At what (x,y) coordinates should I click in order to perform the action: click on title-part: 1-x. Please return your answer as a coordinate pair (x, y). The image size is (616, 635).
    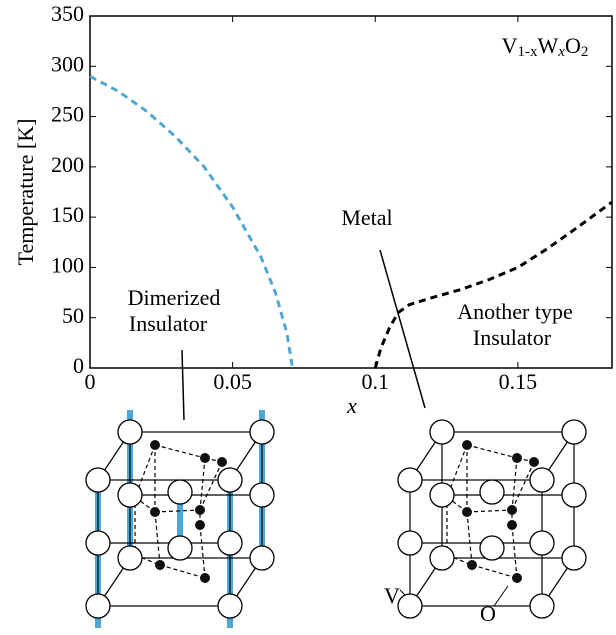
    Looking at the image, I should click on (528, 52).